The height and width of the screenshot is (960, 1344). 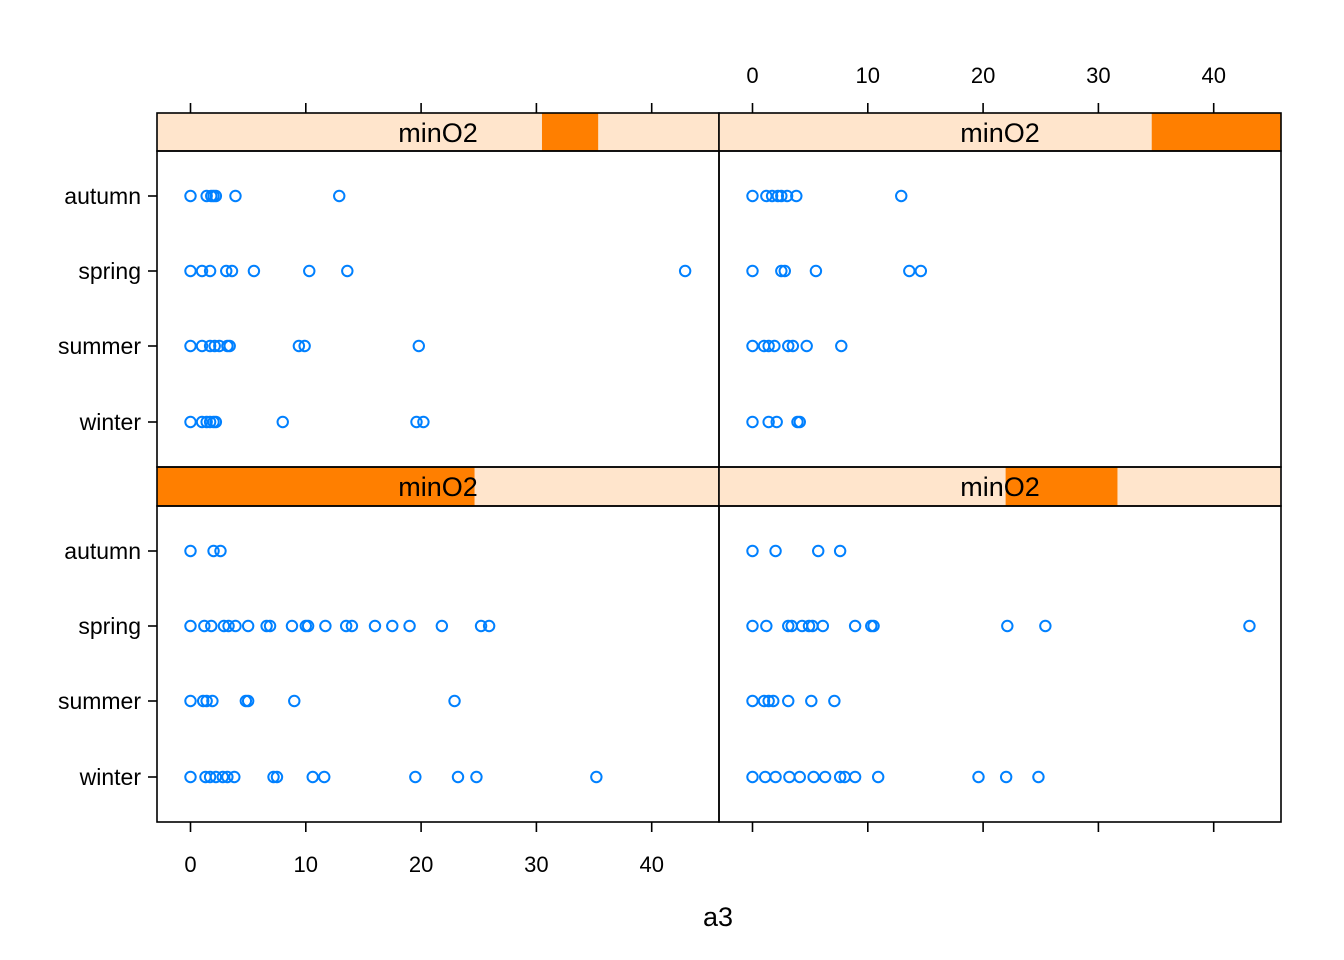 What do you see at coordinates (306, 864) in the screenshot?
I see `x-tick-label: 10` at bounding box center [306, 864].